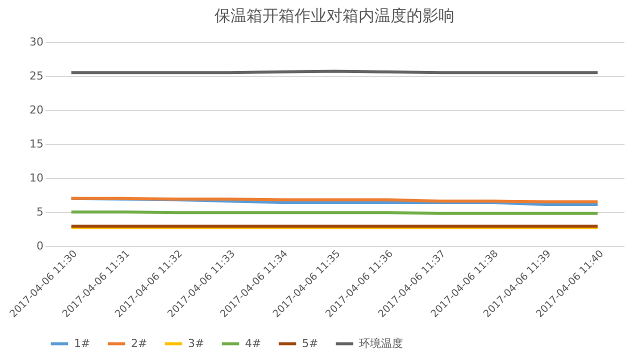 The height and width of the screenshot is (362, 644). Describe the element at coordinates (37, 144) in the screenshot. I see `y-tick-label: 15` at that location.